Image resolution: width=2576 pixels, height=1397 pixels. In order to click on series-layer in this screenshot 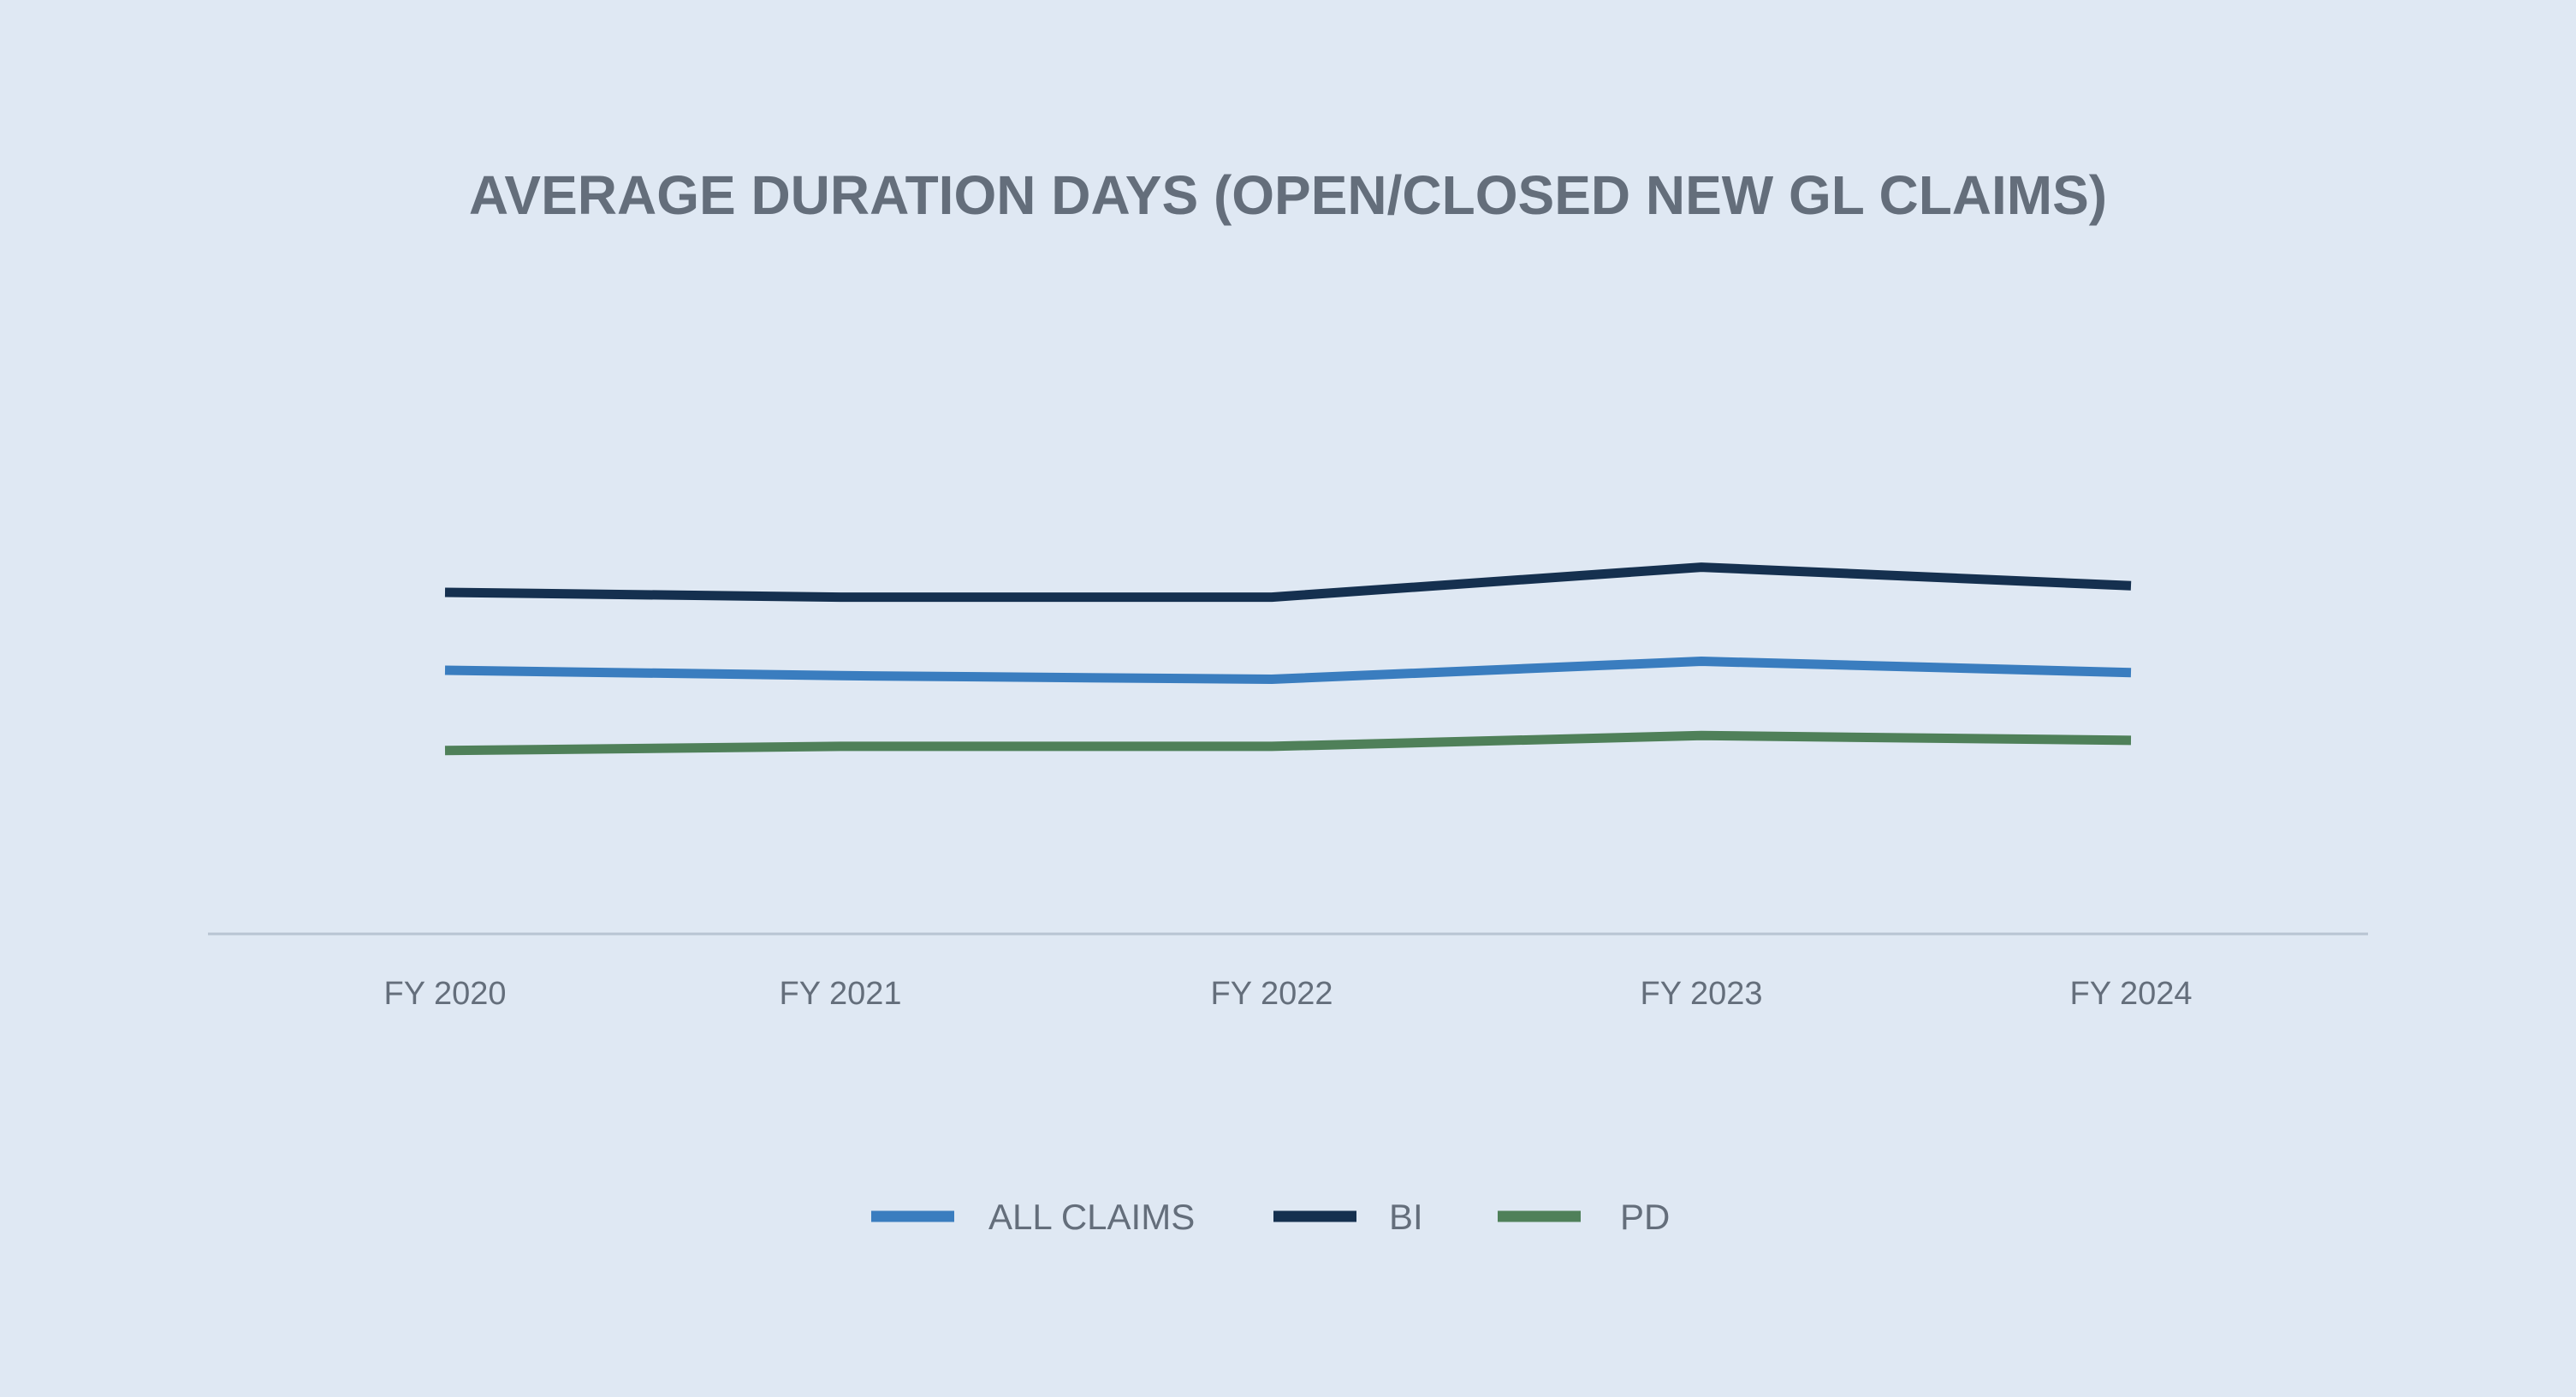, I will do `click(1288, 659)`.